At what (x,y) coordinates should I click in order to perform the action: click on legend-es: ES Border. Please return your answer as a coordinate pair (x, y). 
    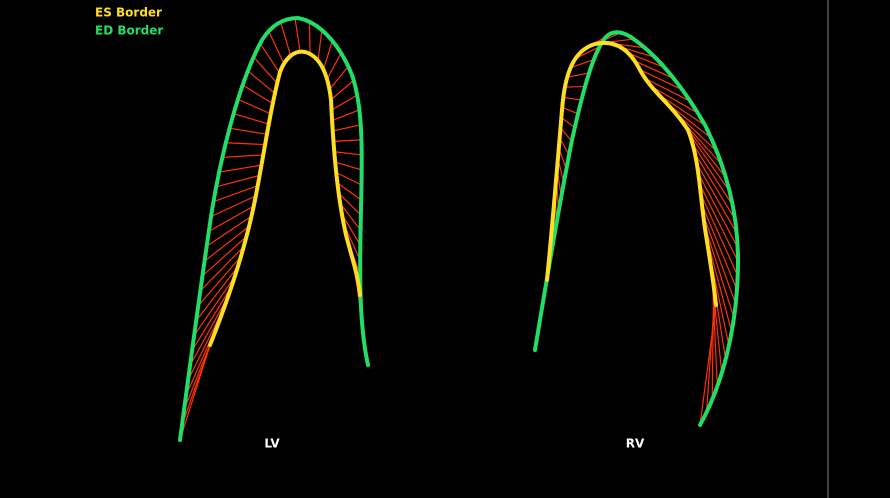
    Looking at the image, I should click on (128, 13).